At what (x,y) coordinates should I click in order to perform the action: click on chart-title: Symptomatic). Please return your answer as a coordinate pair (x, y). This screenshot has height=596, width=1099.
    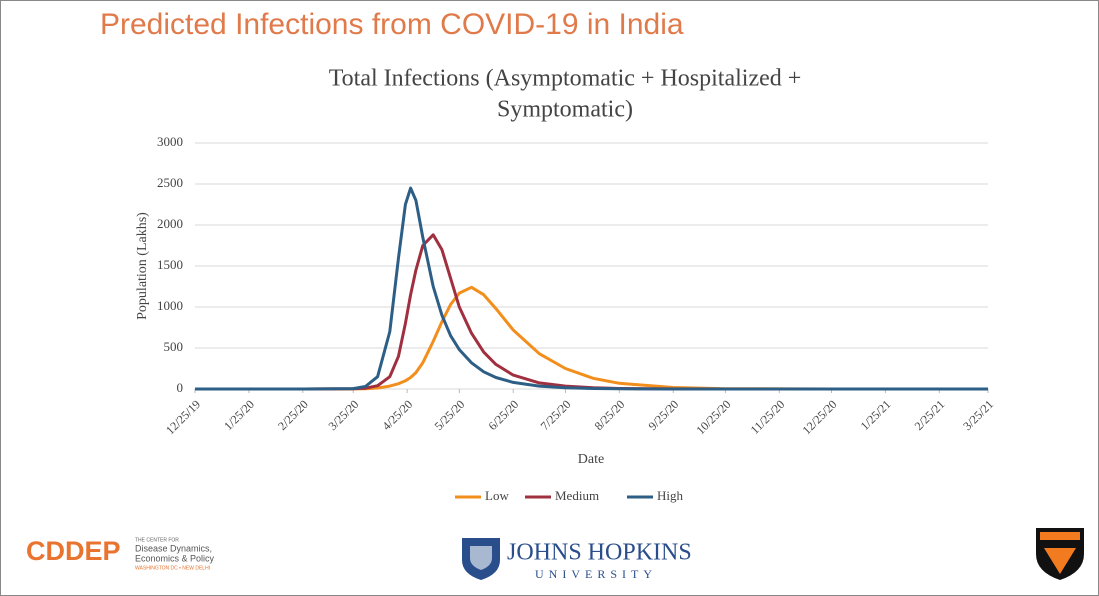
    Looking at the image, I should click on (565, 110).